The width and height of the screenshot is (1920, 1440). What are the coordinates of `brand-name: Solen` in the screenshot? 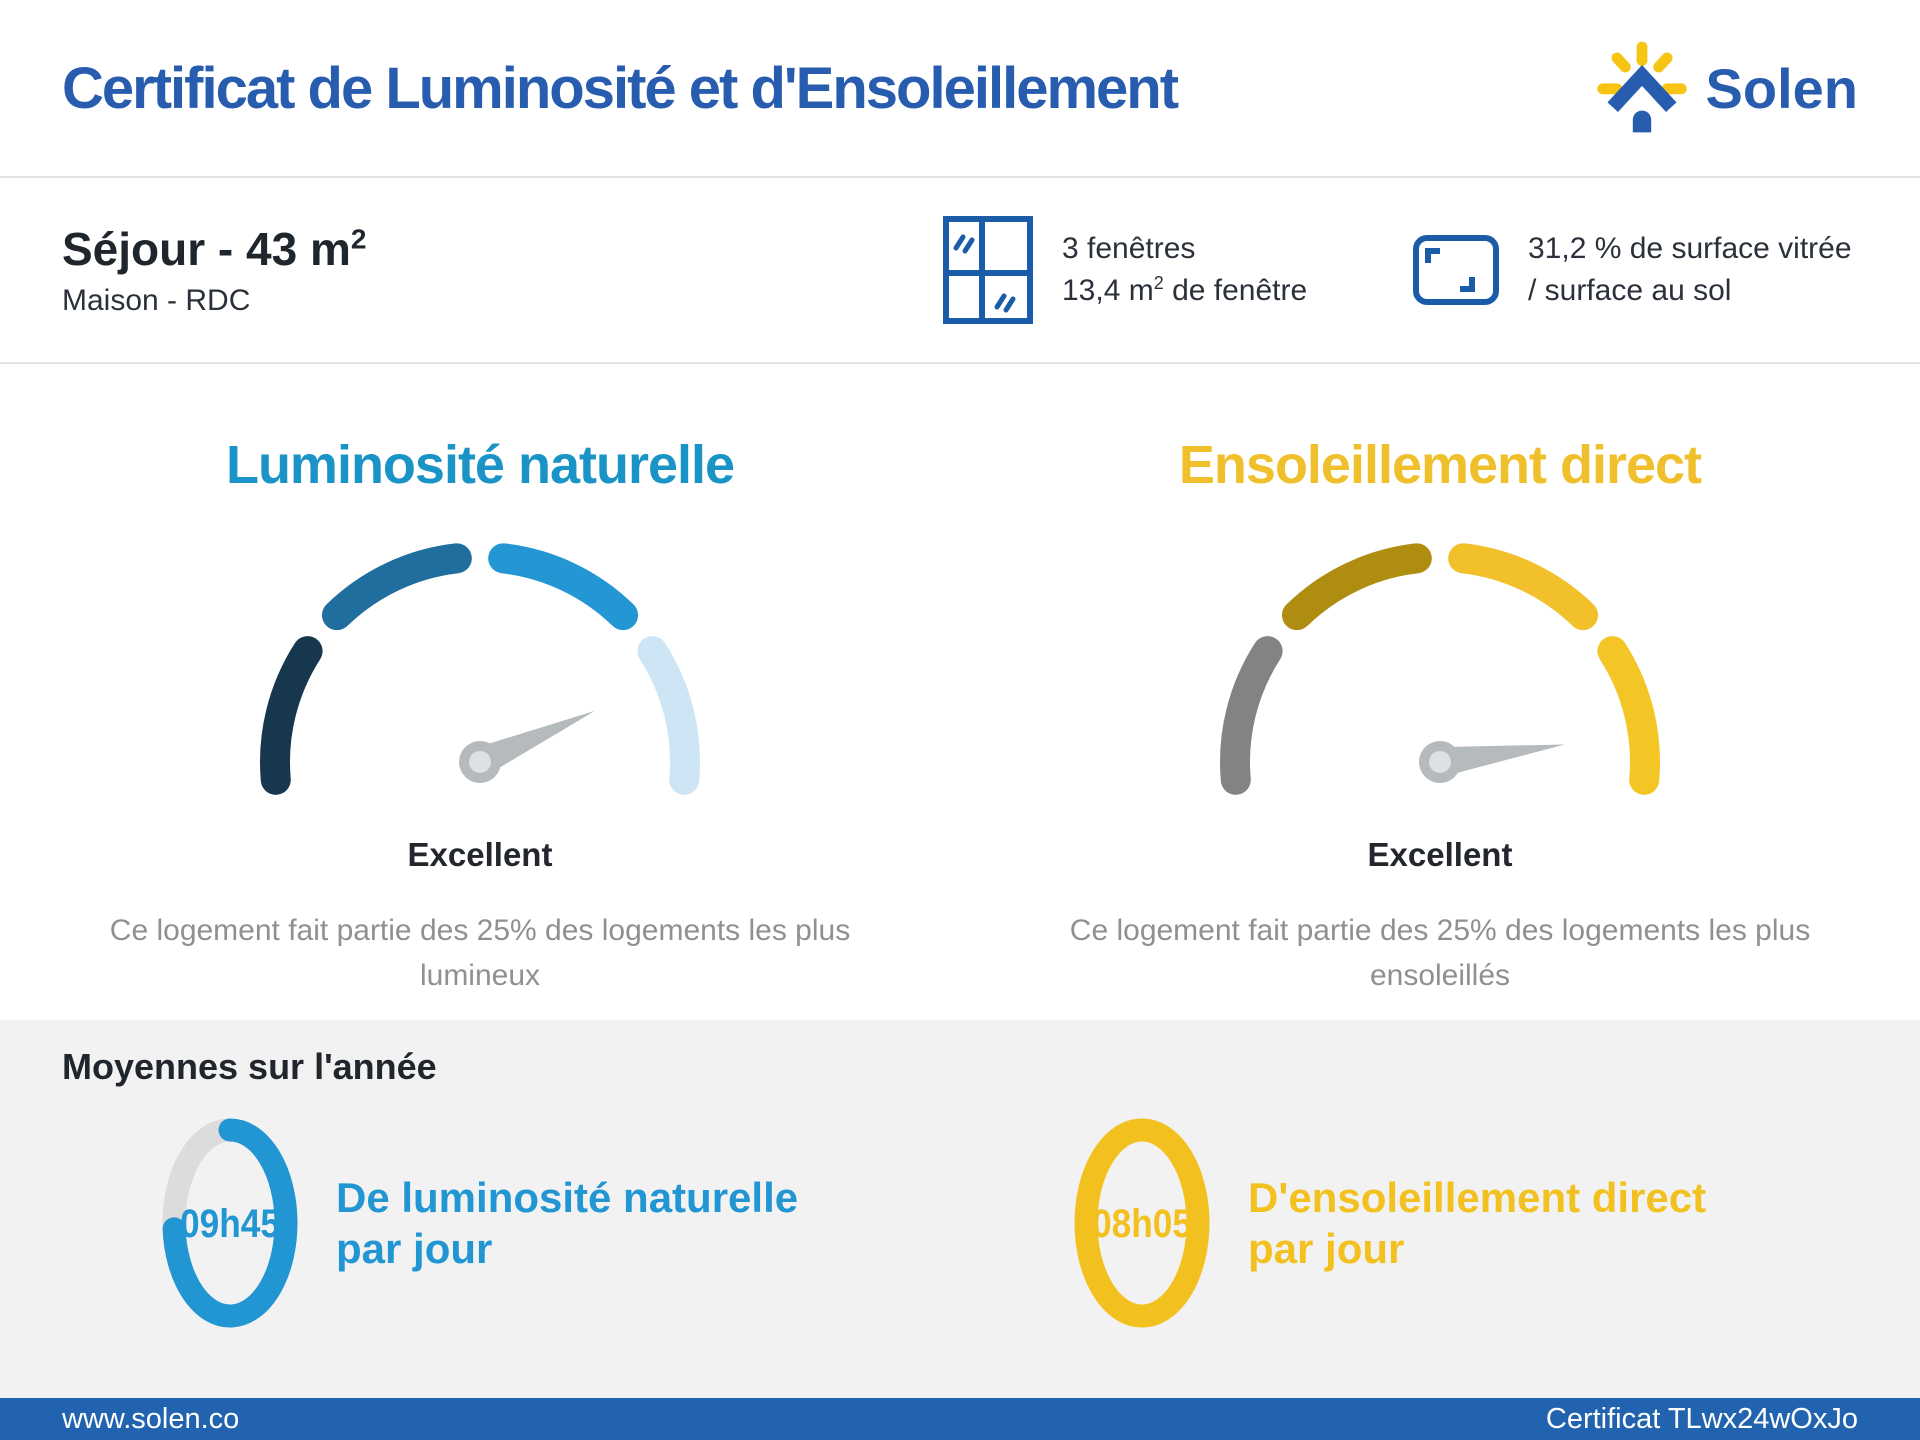 It's located at (1781, 88).